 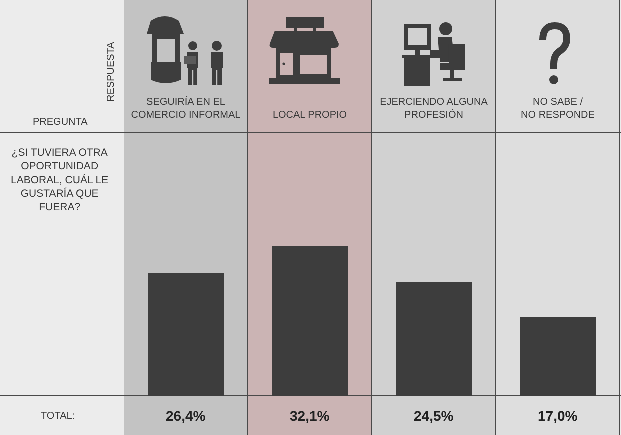 I want to click on x-tick-label: NO SABE / NO RESPONDE, so click(x=558, y=109).